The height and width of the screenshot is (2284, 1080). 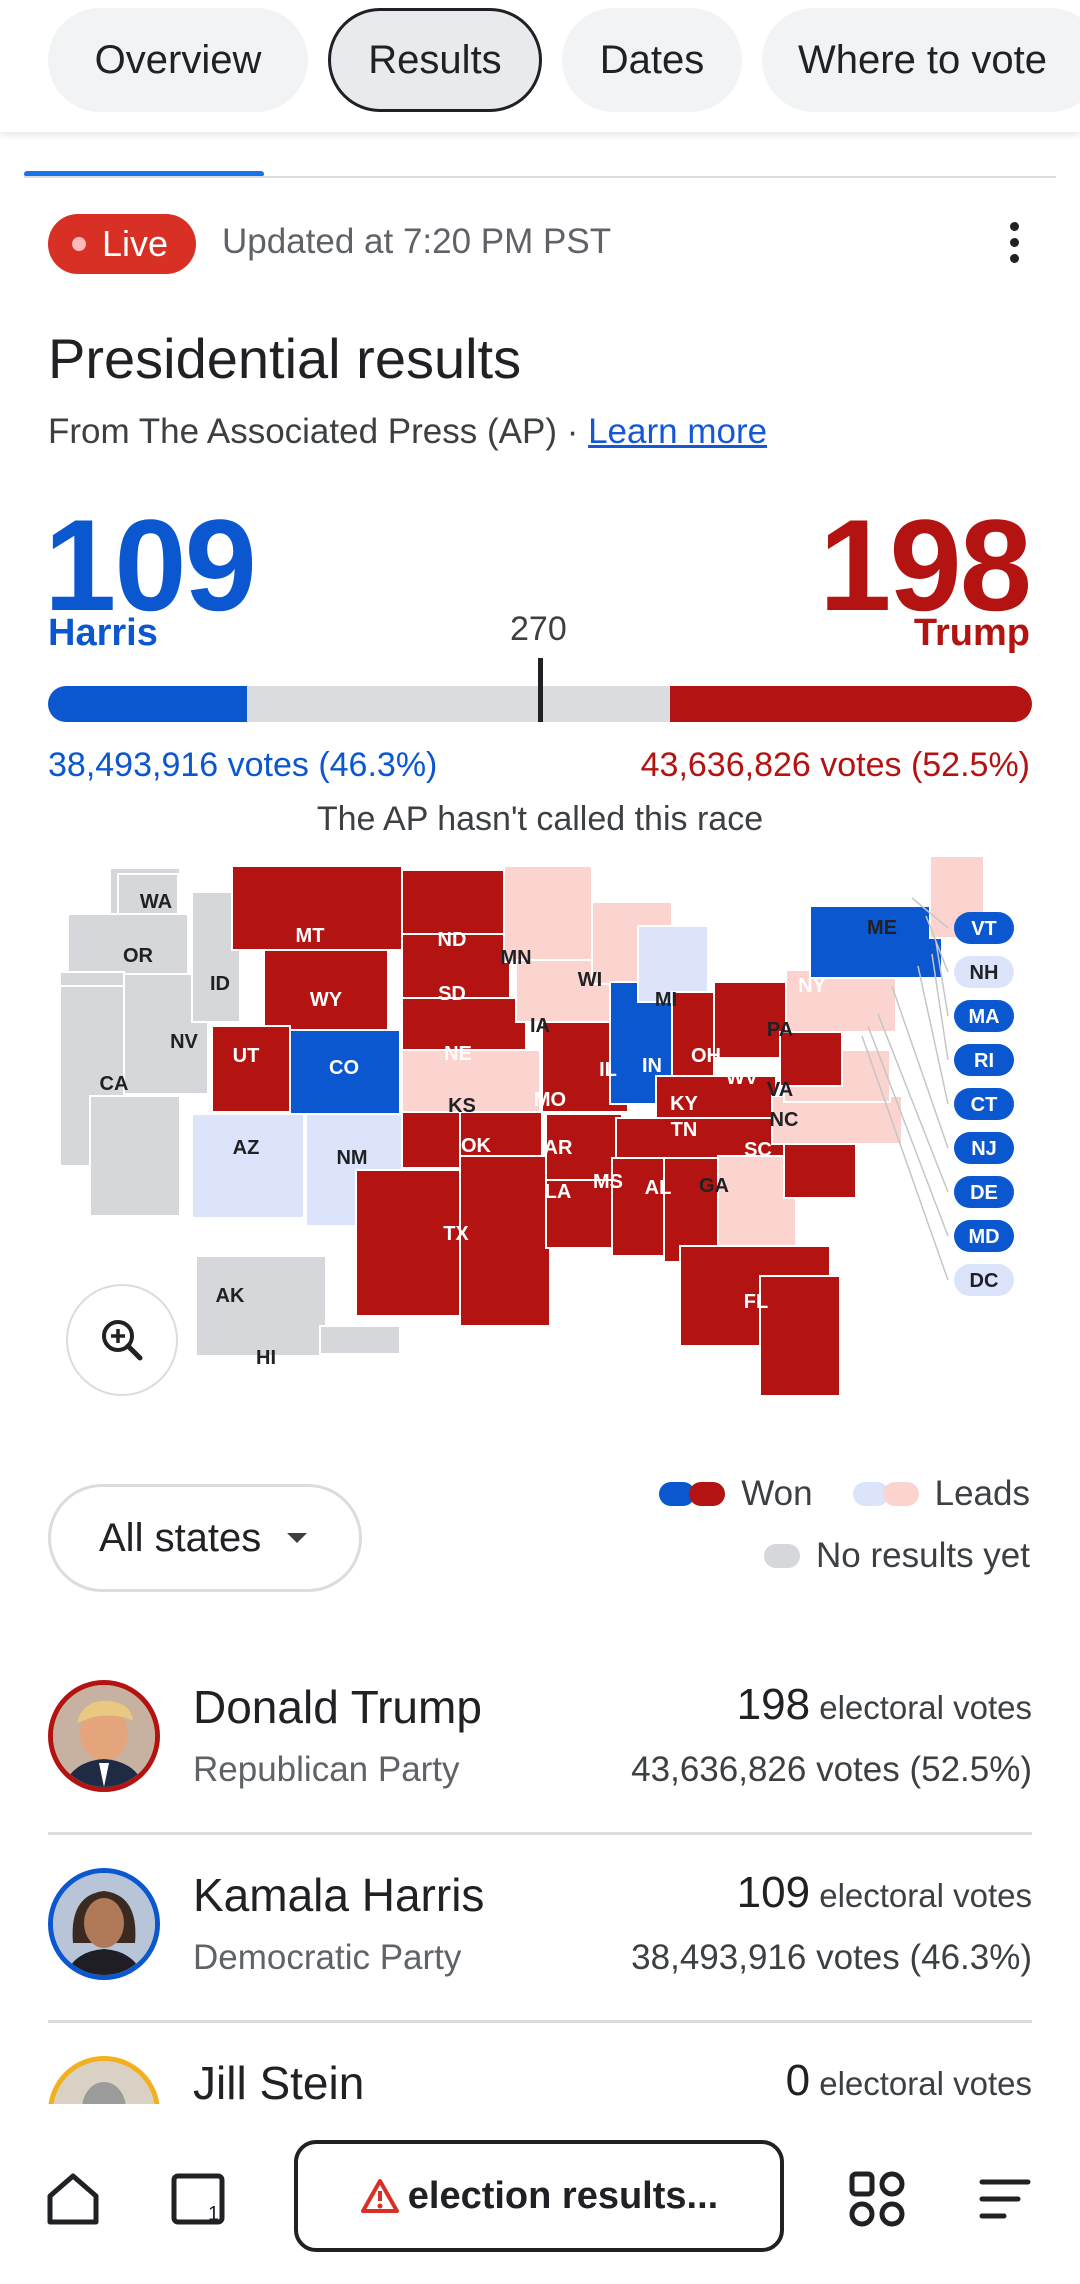 I want to click on state-badge-ri, so click(x=984, y=1060).